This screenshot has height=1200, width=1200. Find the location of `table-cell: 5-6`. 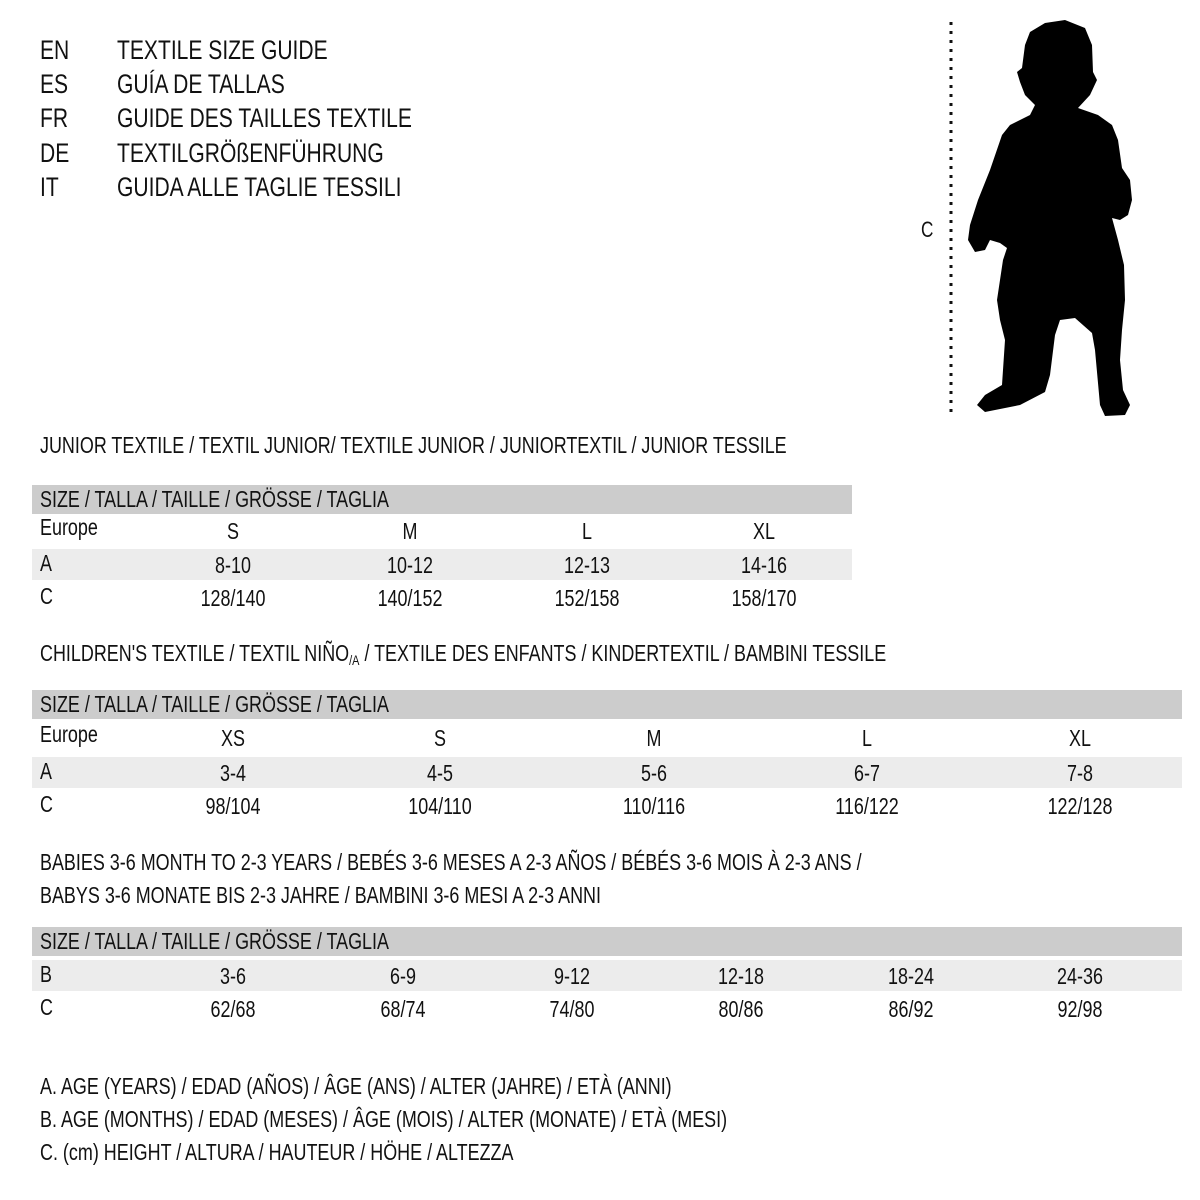

table-cell: 5-6 is located at coordinates (654, 773).